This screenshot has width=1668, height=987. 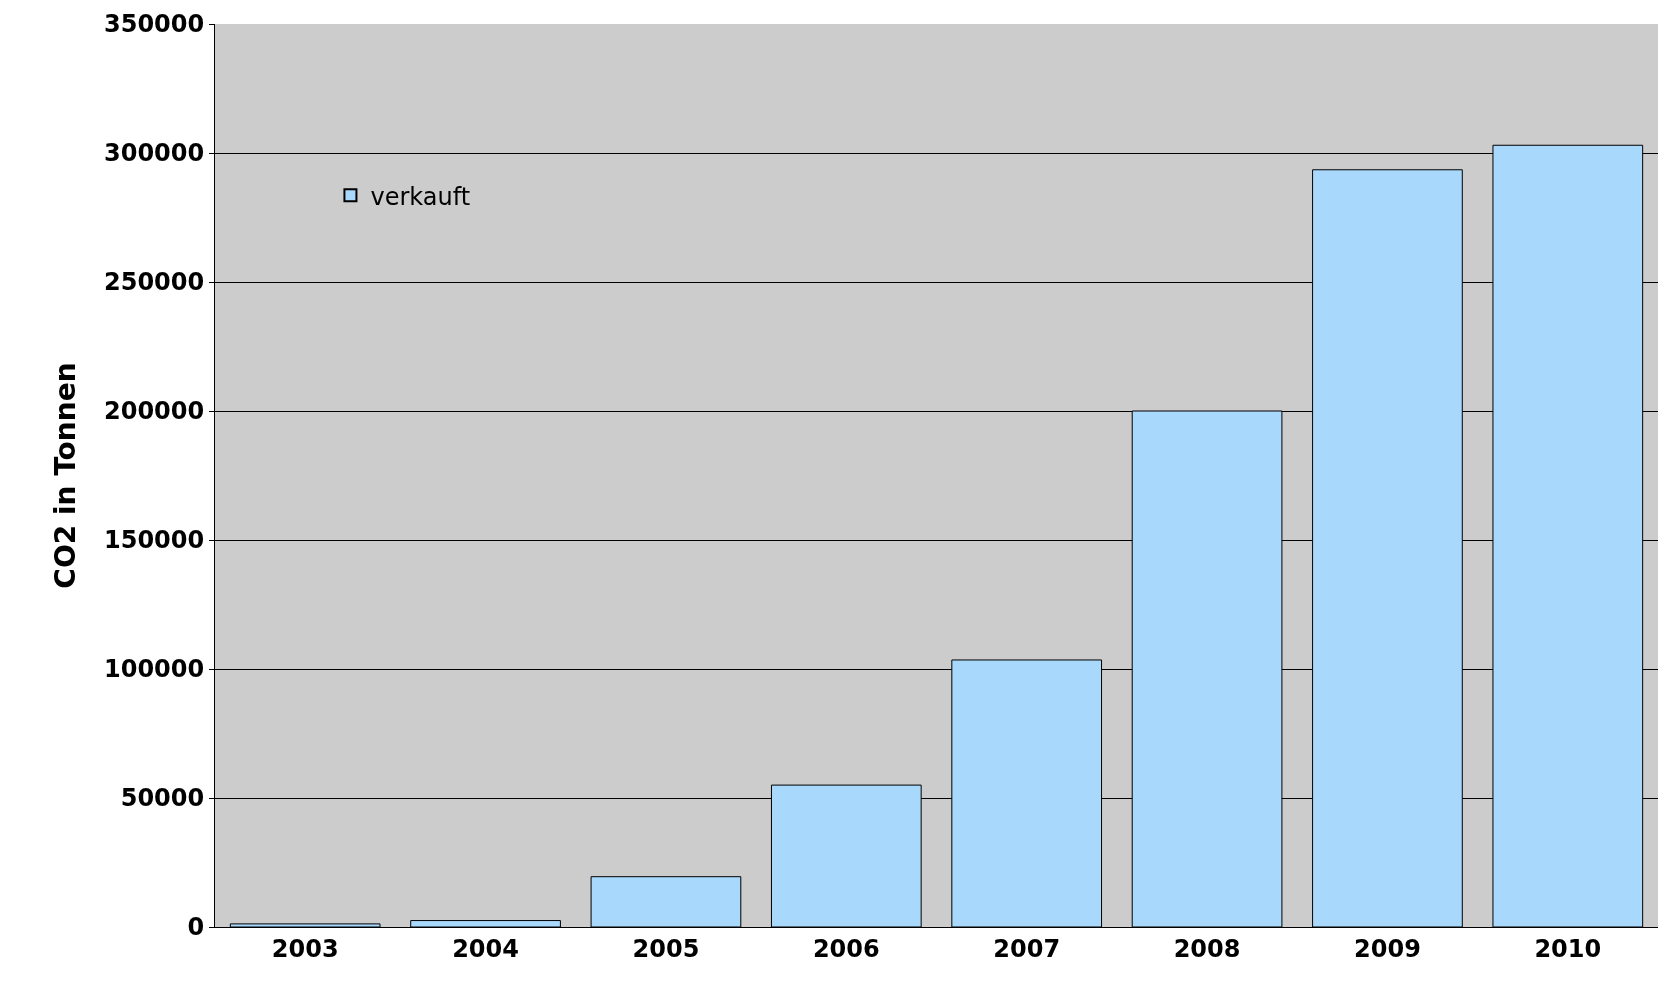 I want to click on y-tick-label: 250000, so click(x=154, y=282).